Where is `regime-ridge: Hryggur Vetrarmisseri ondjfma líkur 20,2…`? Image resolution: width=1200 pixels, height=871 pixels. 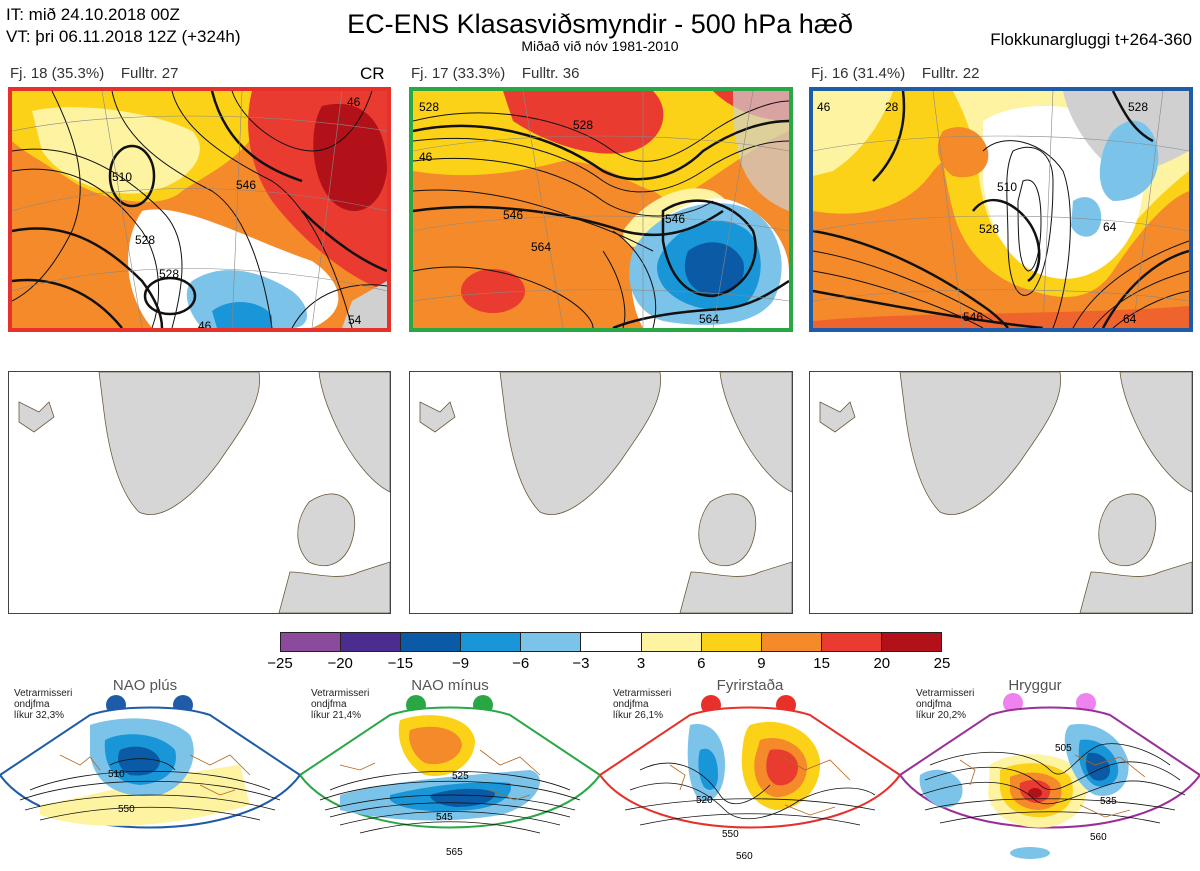 regime-ridge: Hryggur Vetrarmisseri ondjfma líkur 20,2… is located at coordinates (1050, 773).